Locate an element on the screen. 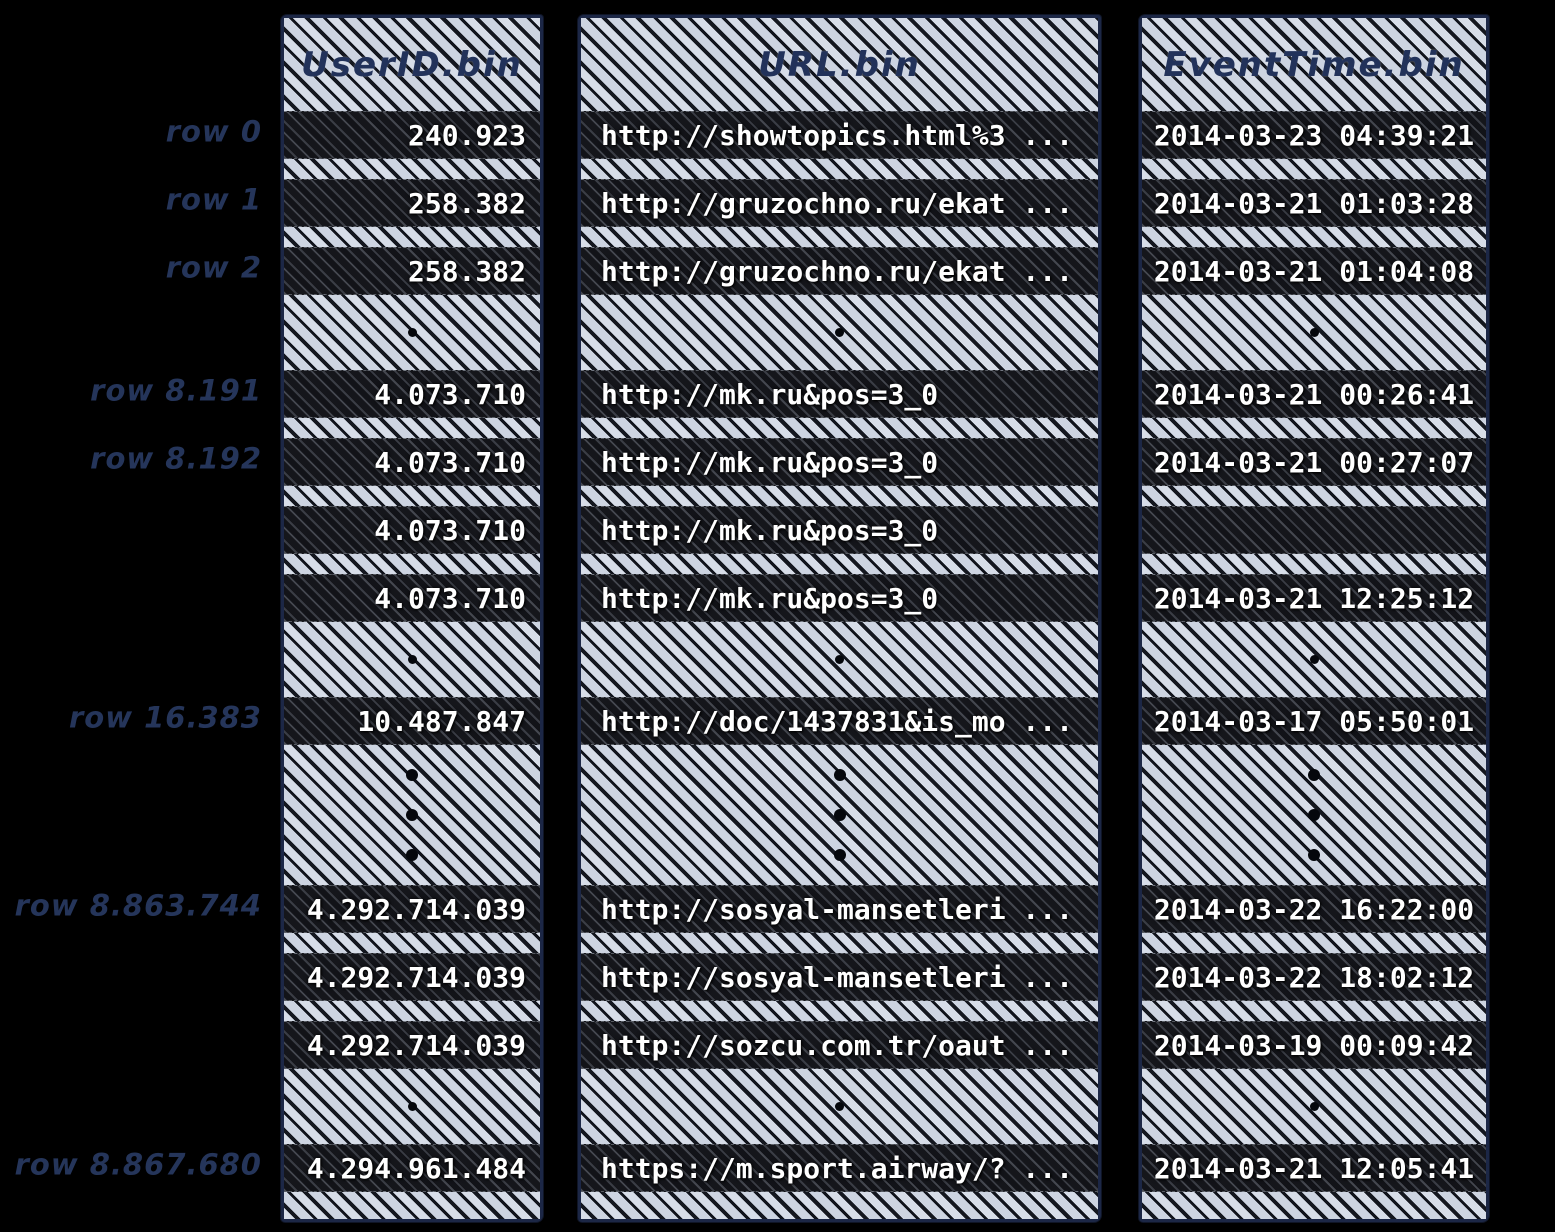 The height and width of the screenshot is (1232, 1555). cell-value: 2014-03-21 00:27:07 is located at coordinates (1314, 462).